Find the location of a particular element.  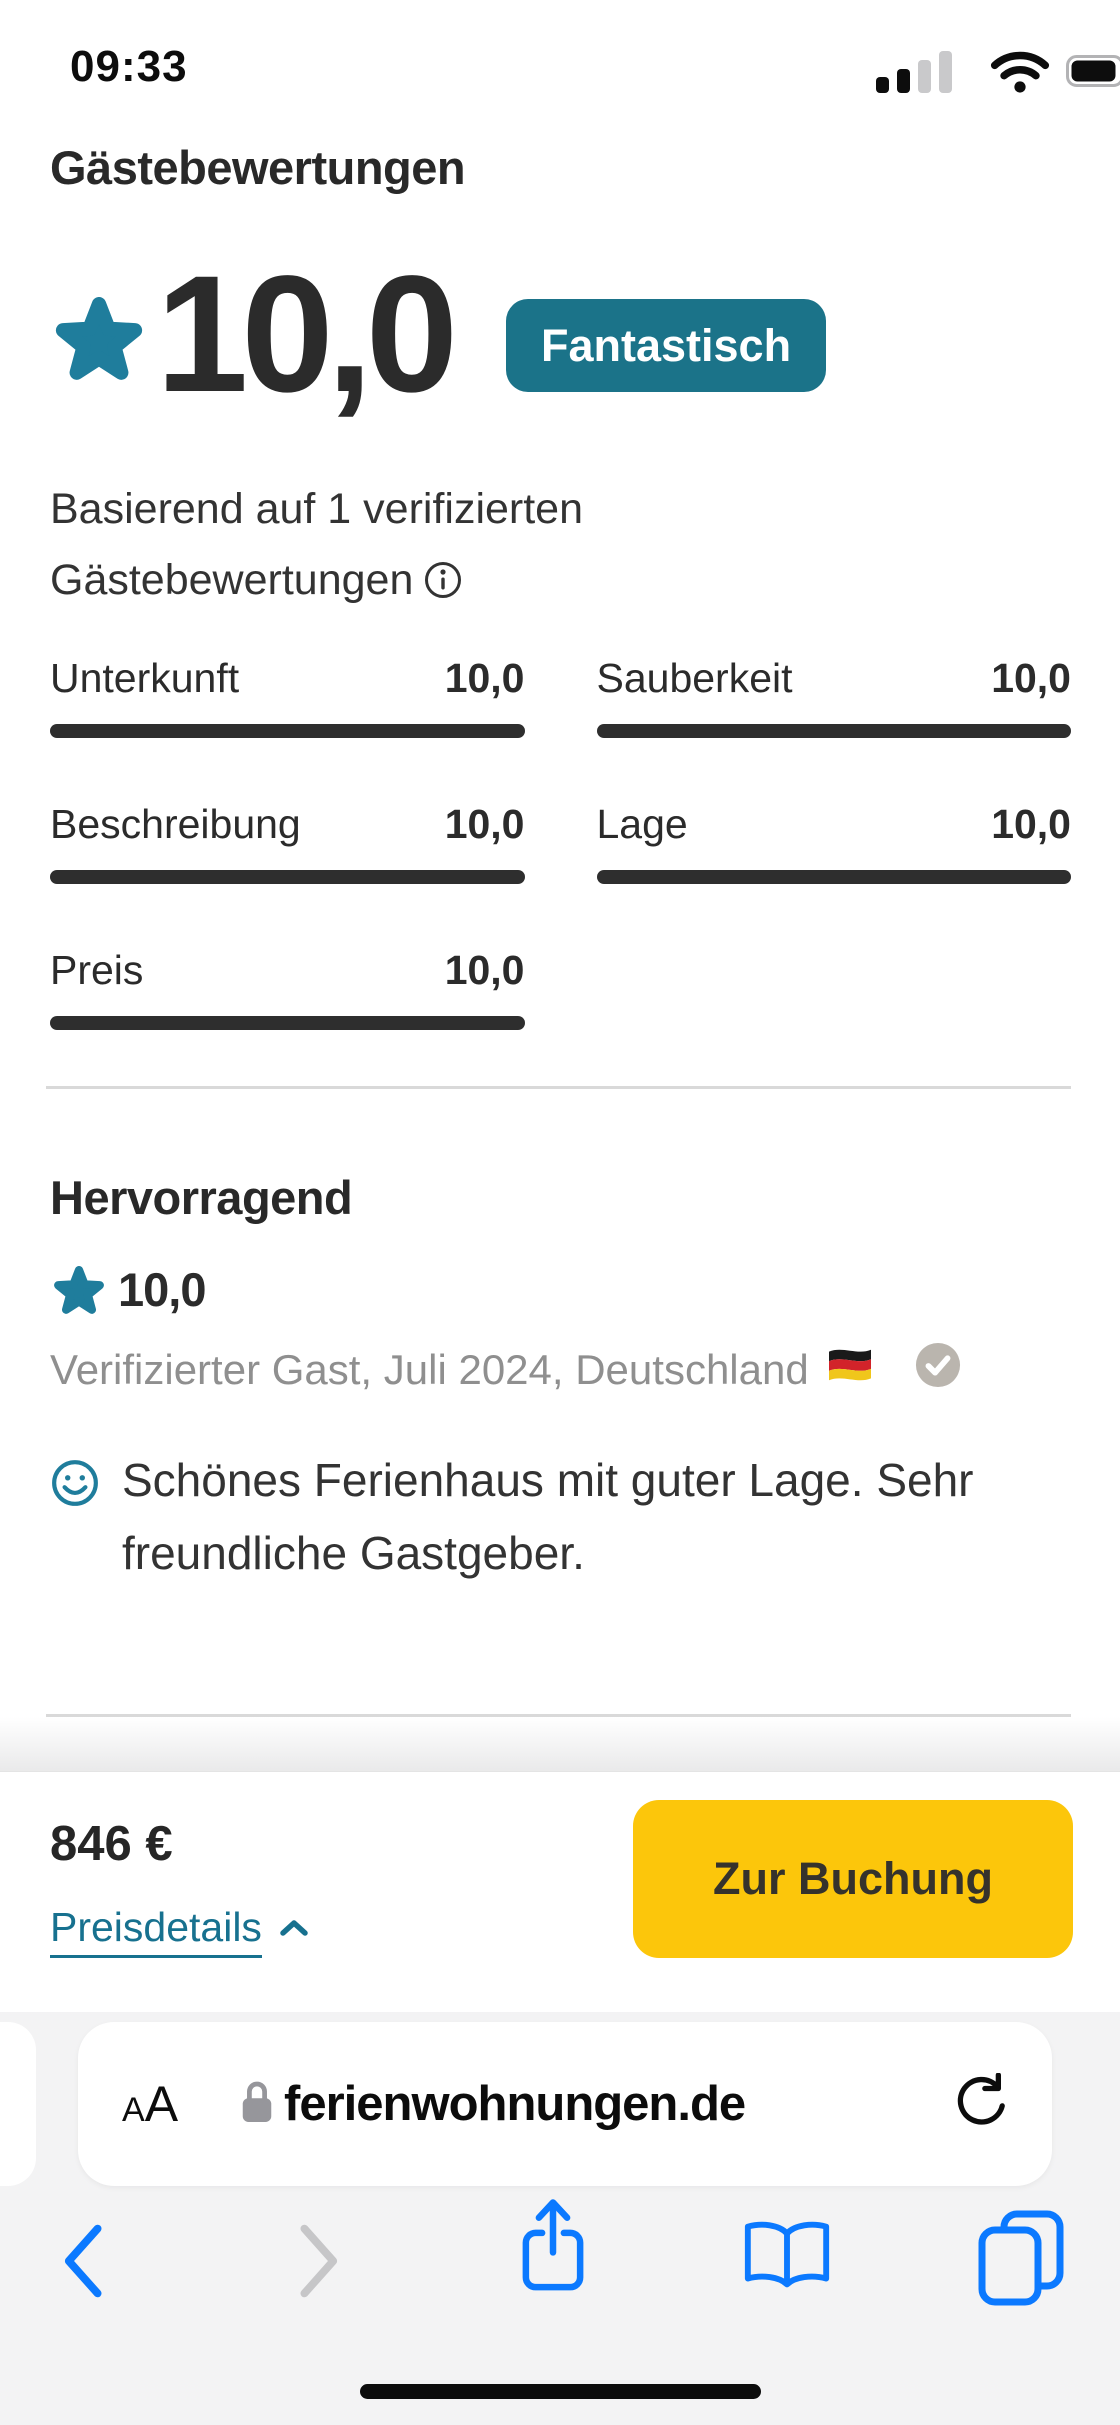

url-domain: ferienwohnungen.de is located at coordinates (515, 2104).